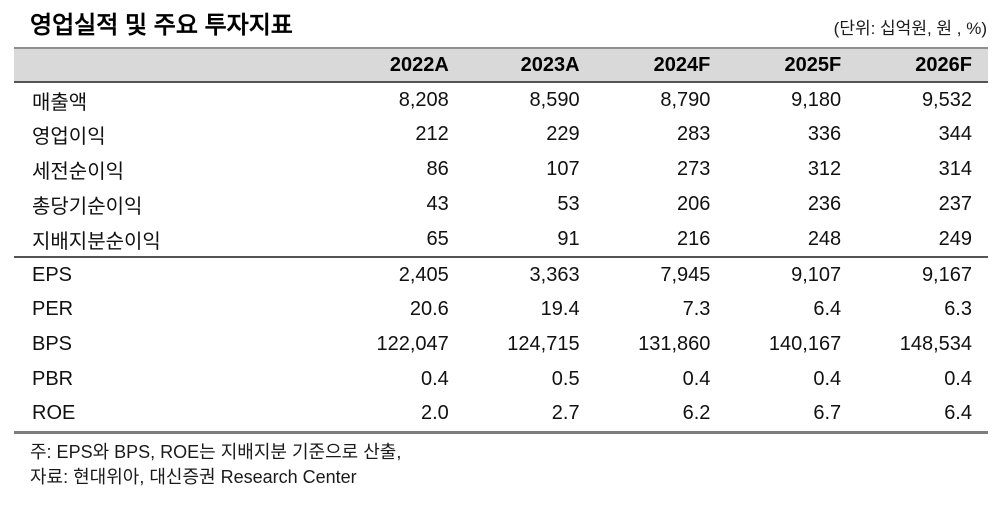 This screenshot has height=509, width=1007. What do you see at coordinates (958, 309) in the screenshot?
I see `cell-value: 6.3` at bounding box center [958, 309].